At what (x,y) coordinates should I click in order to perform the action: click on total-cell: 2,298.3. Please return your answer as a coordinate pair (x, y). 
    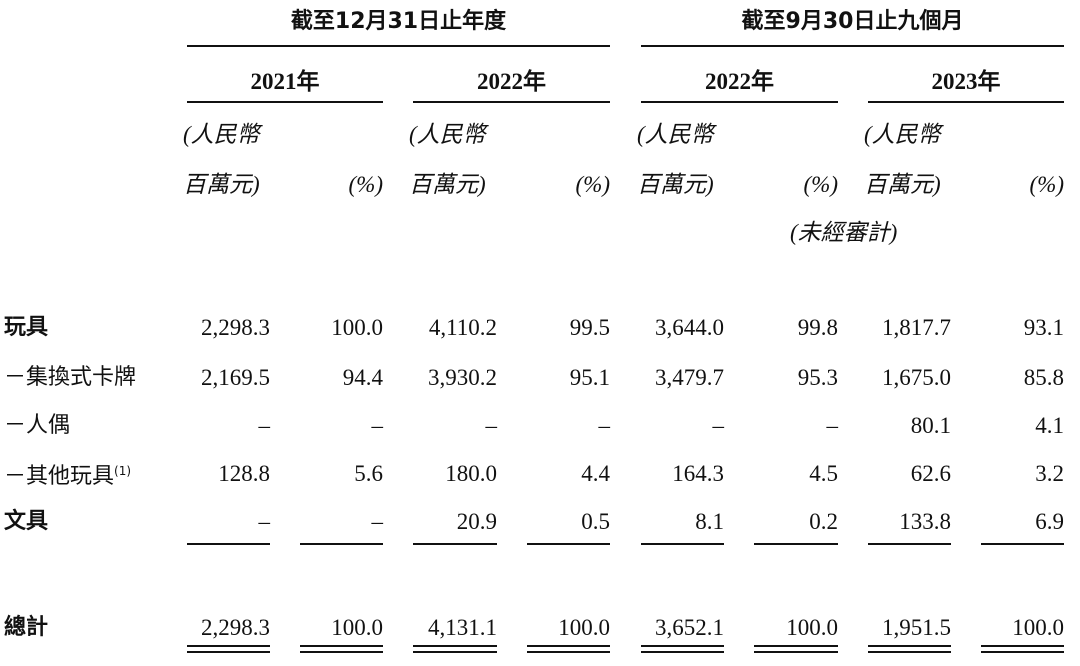
    Looking at the image, I should click on (235, 627).